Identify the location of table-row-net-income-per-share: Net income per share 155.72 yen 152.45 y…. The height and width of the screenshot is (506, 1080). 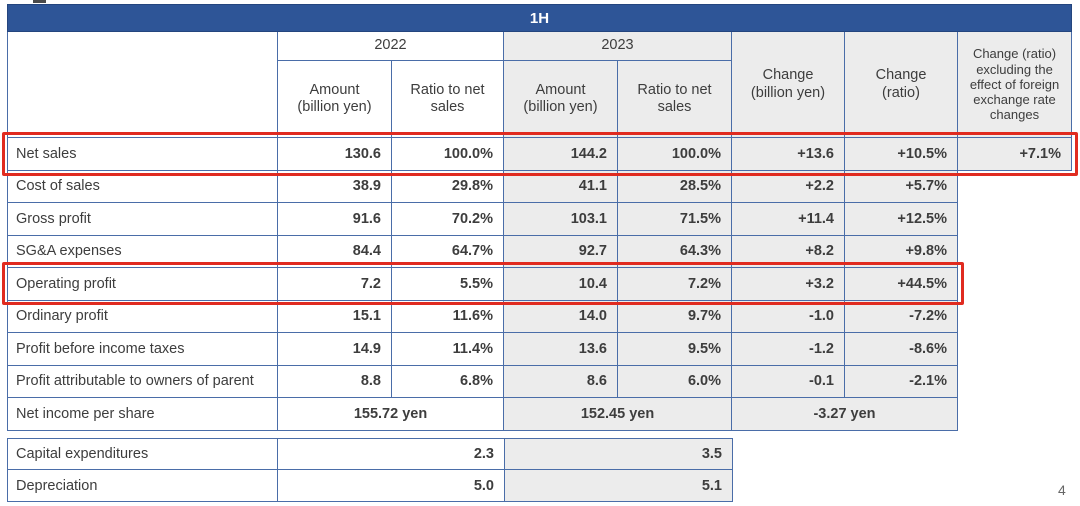
(539, 414).